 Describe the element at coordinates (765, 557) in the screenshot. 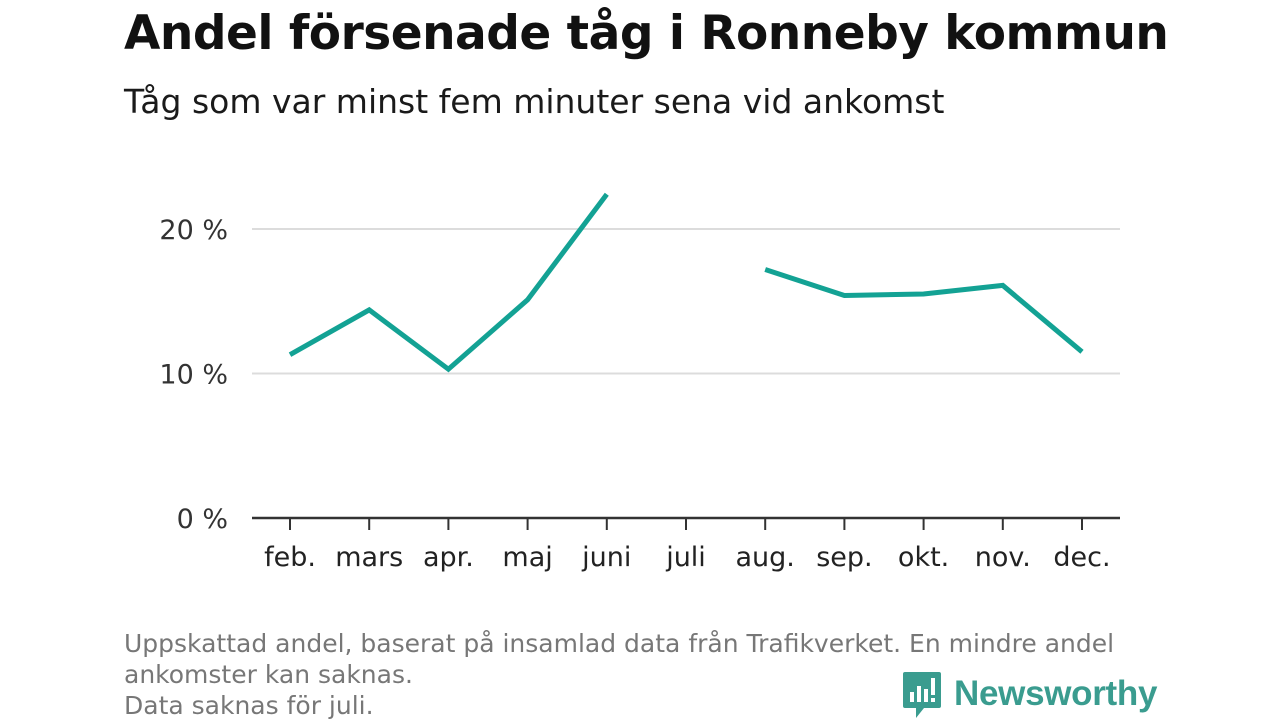

I see `x-tick-label: aug.` at that location.